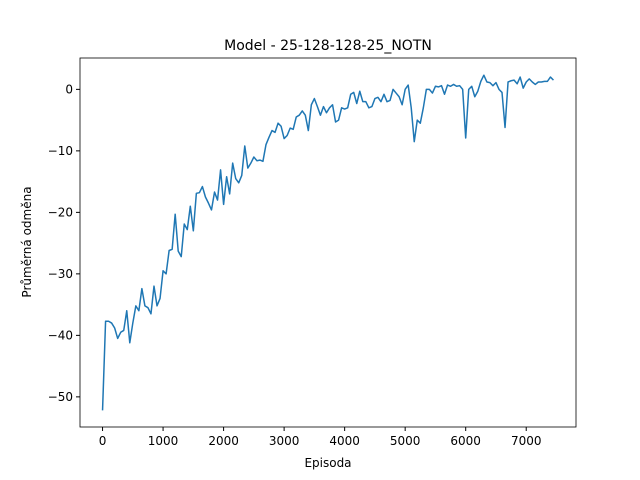  I want to click on x-tick-label: 0, so click(103, 441).